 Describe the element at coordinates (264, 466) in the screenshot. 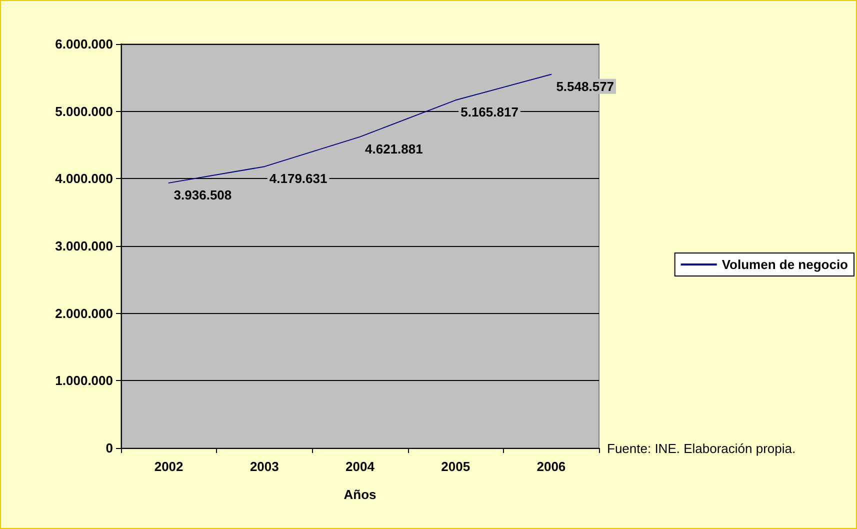

I see `x-tick-label: 2003` at that location.